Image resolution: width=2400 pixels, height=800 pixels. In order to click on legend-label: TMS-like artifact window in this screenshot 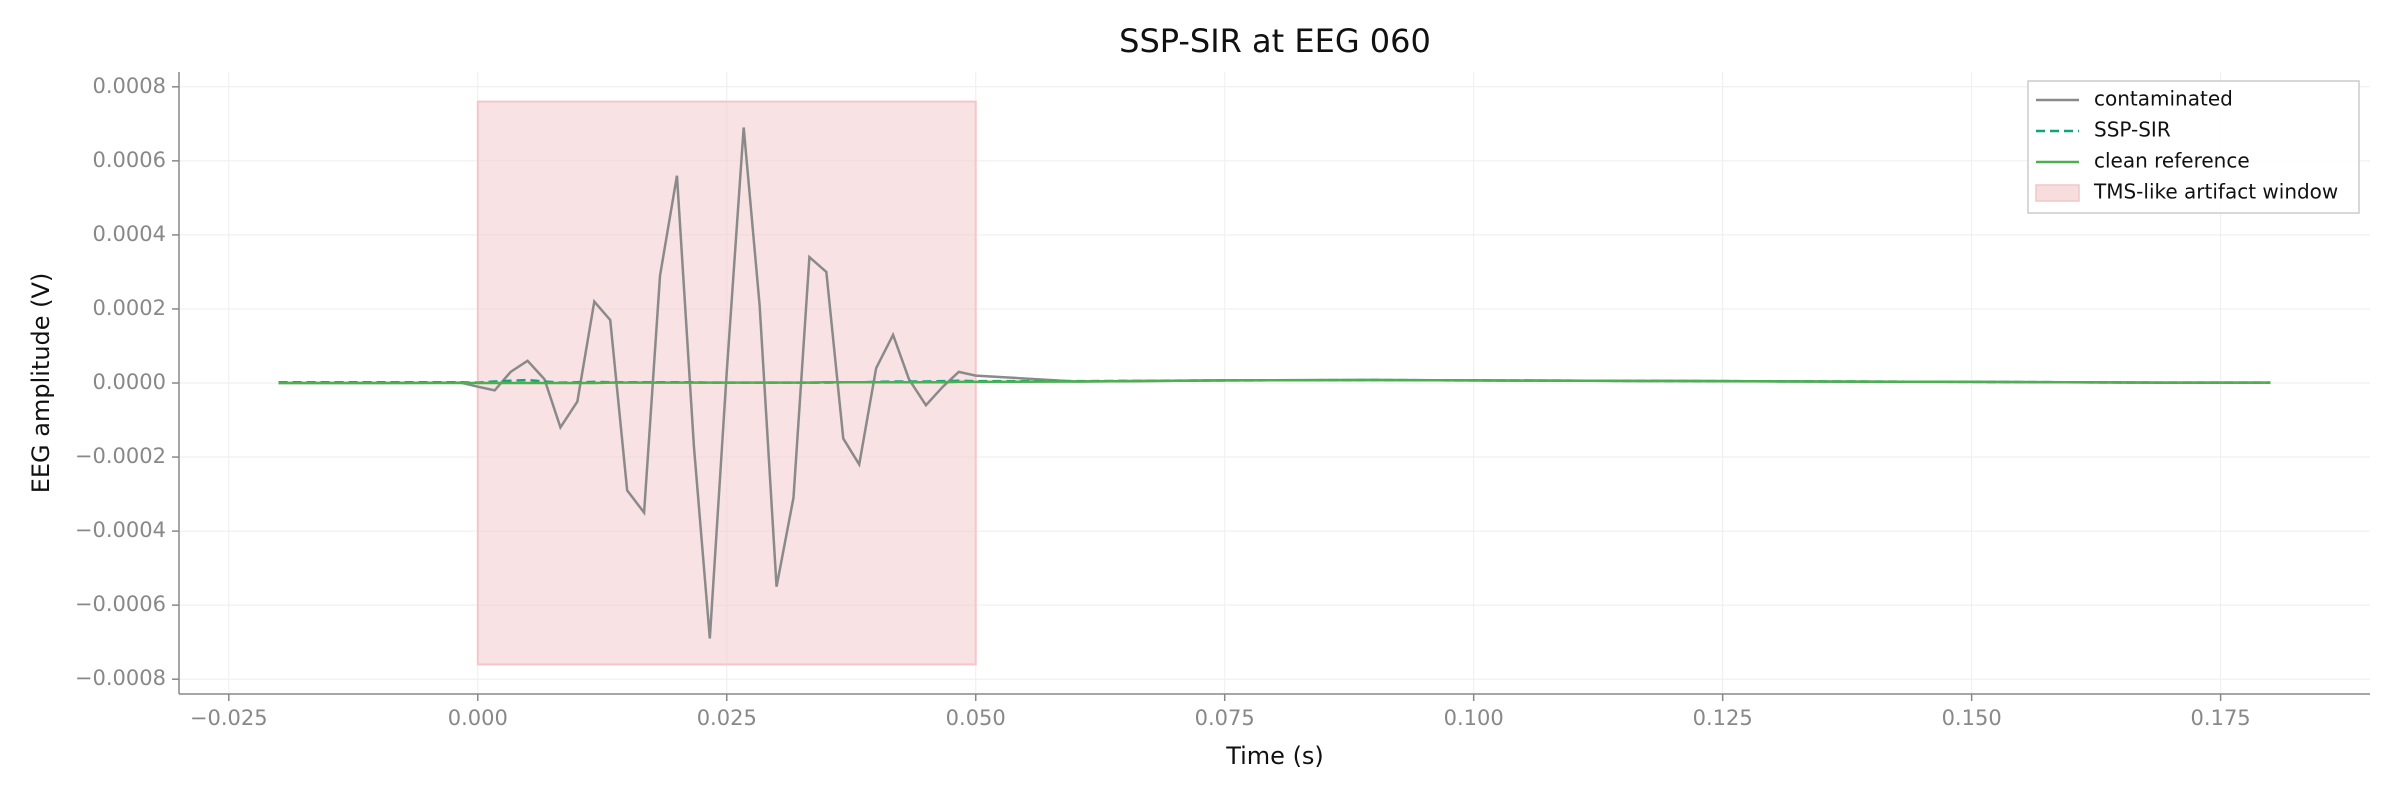, I will do `click(2215, 192)`.